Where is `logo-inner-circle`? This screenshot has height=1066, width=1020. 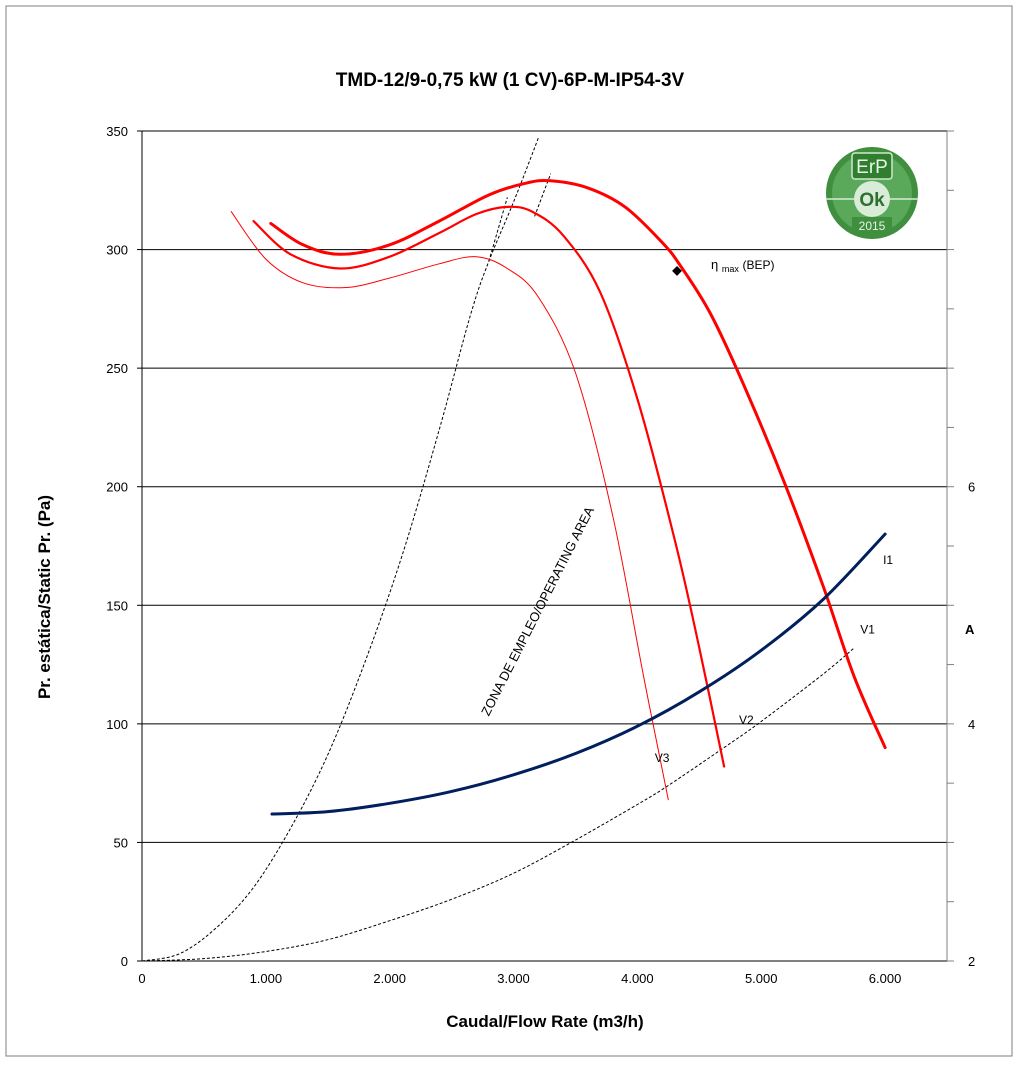 logo-inner-circle is located at coordinates (872, 199).